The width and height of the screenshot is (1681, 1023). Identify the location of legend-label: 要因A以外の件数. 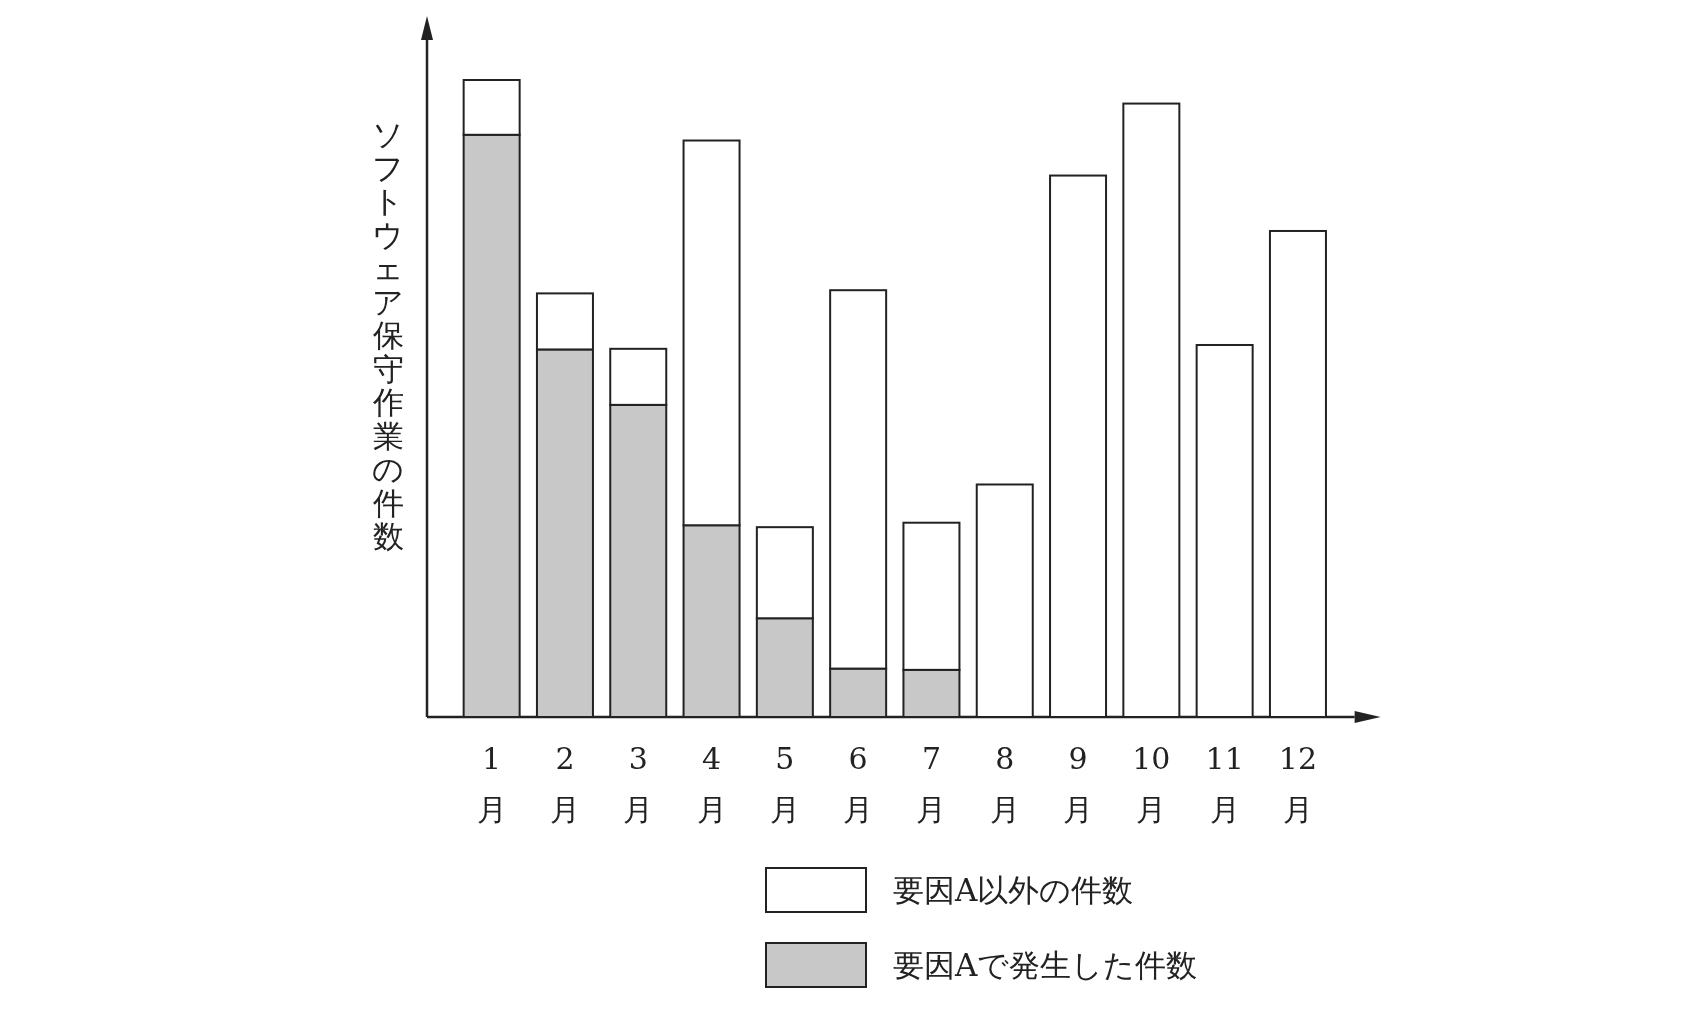
(1013, 890).